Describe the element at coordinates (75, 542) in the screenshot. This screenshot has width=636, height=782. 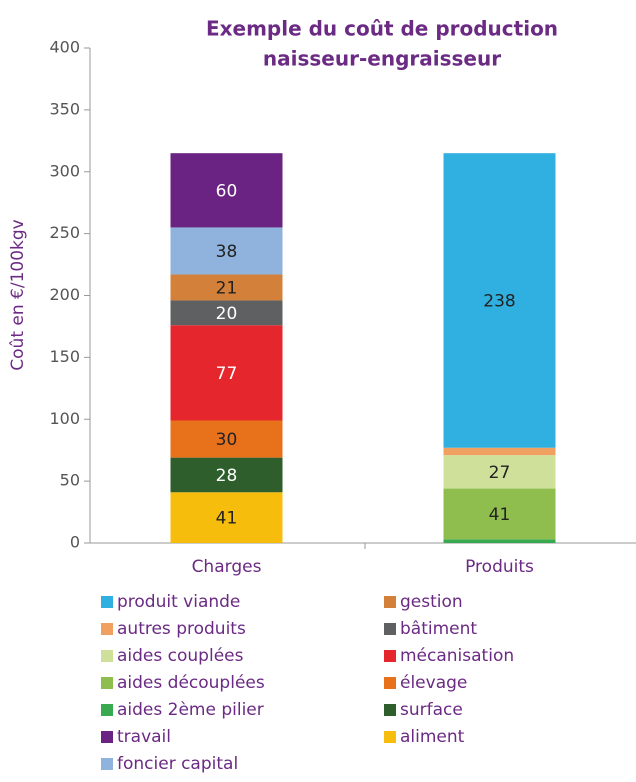
I see `y-tick-label: 0` at that location.